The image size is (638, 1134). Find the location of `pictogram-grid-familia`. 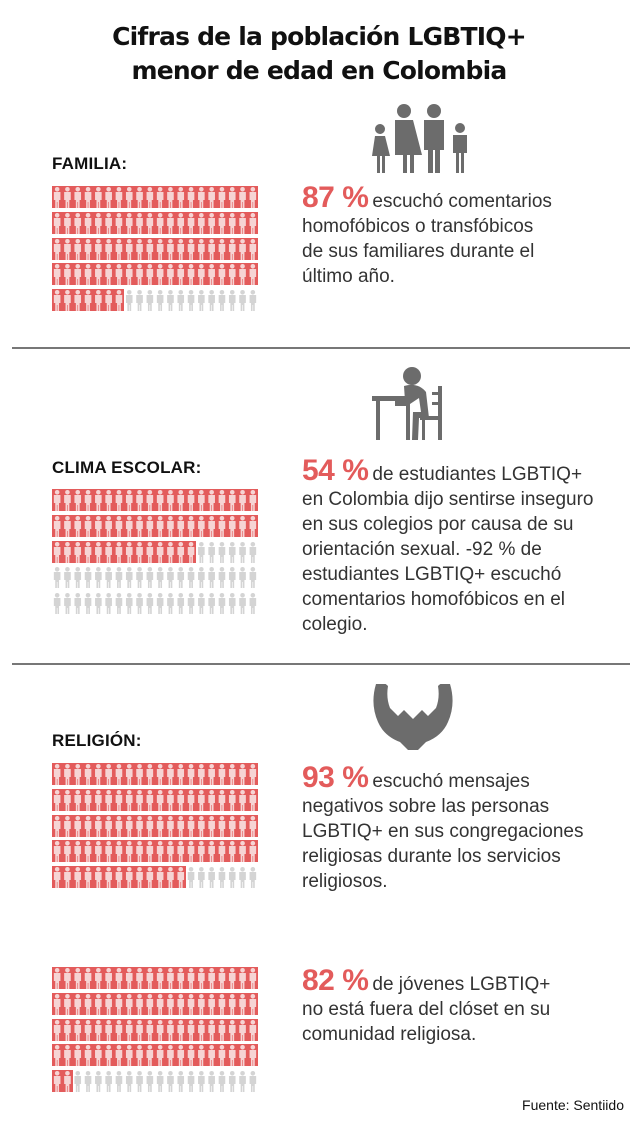

pictogram-grid-familia is located at coordinates (155, 250).